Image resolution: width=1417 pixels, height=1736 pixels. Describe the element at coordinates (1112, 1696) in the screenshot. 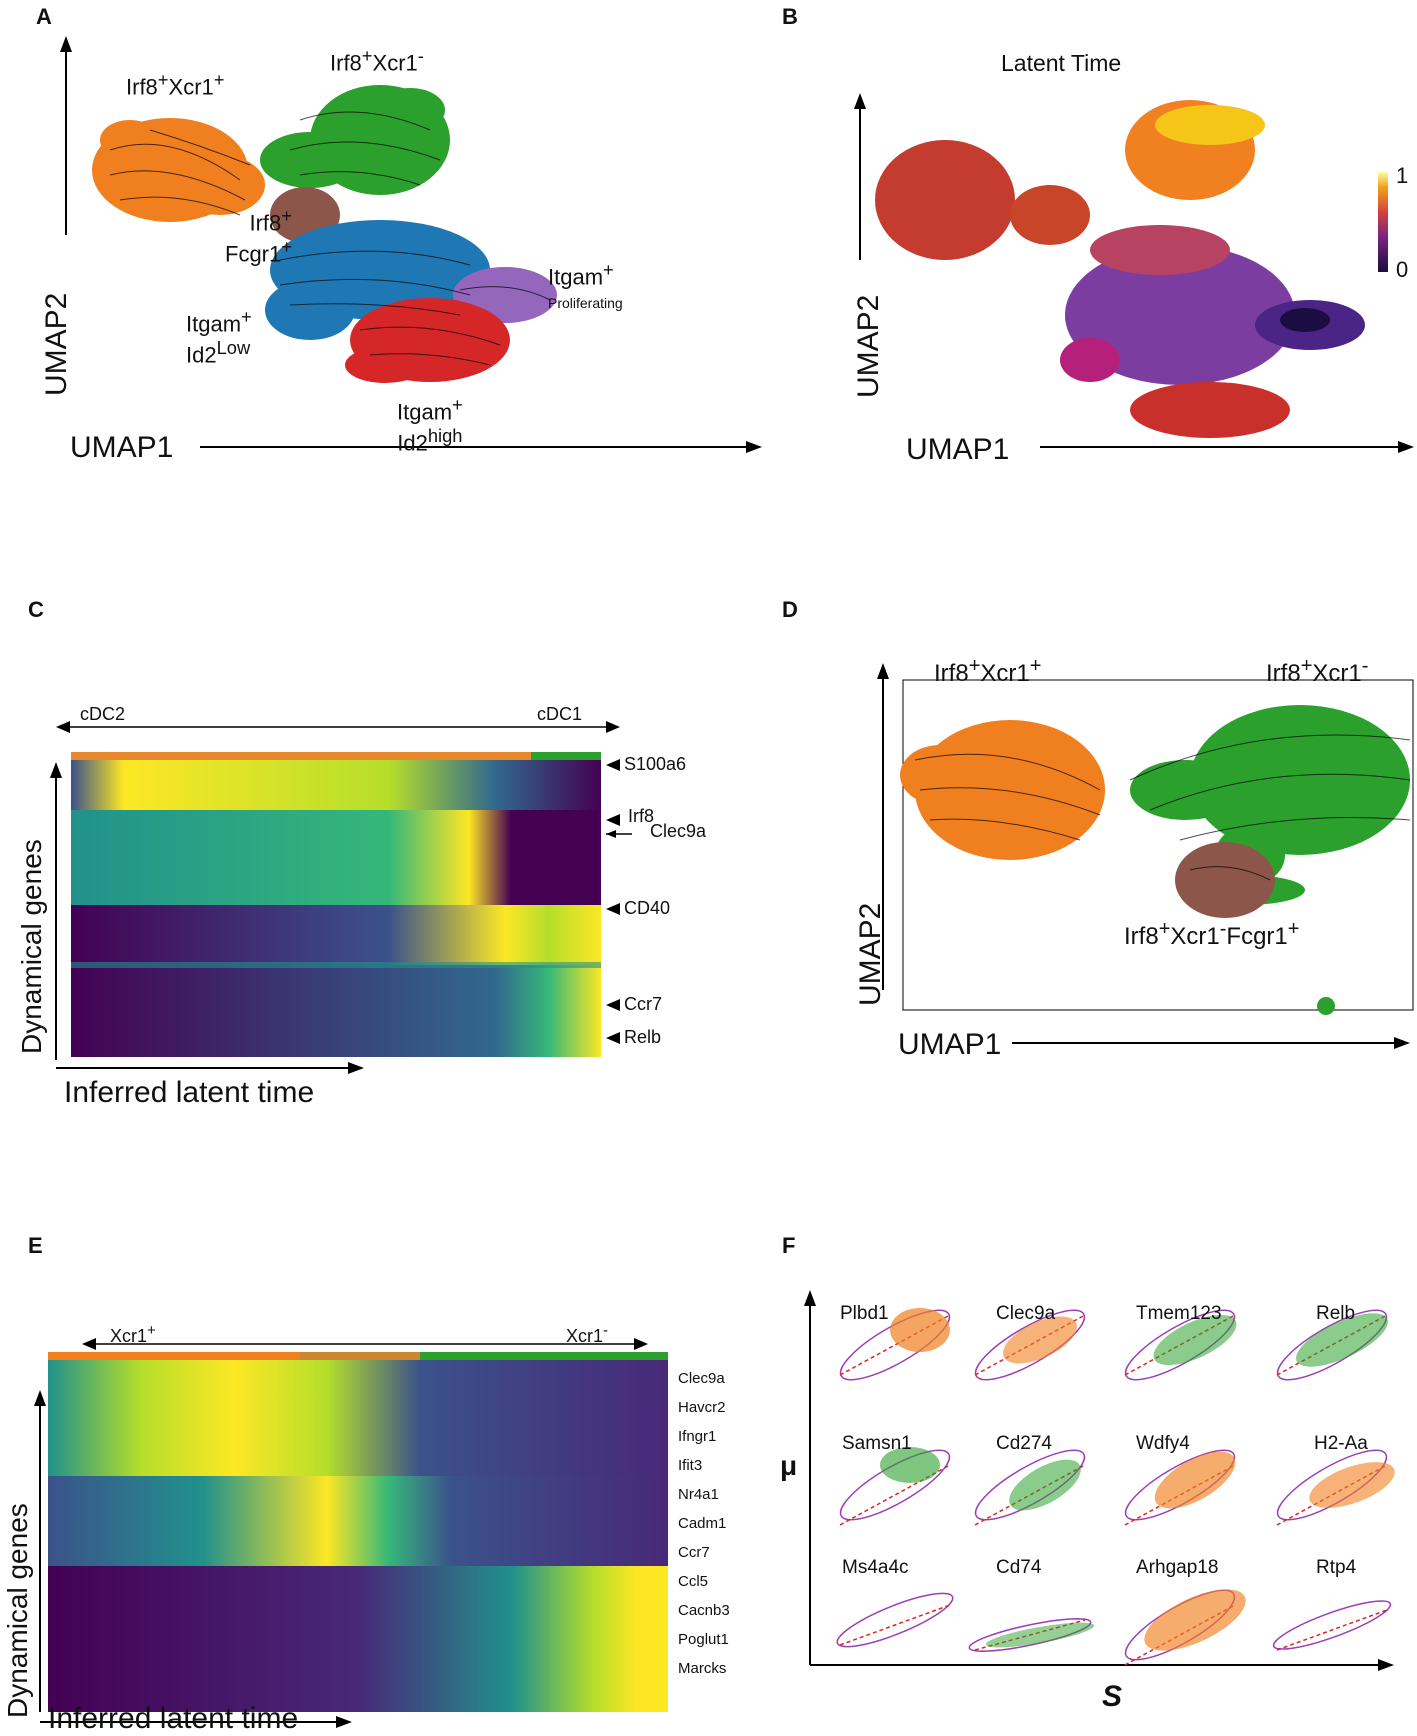

I see `panel-f-xaxis: S` at that location.